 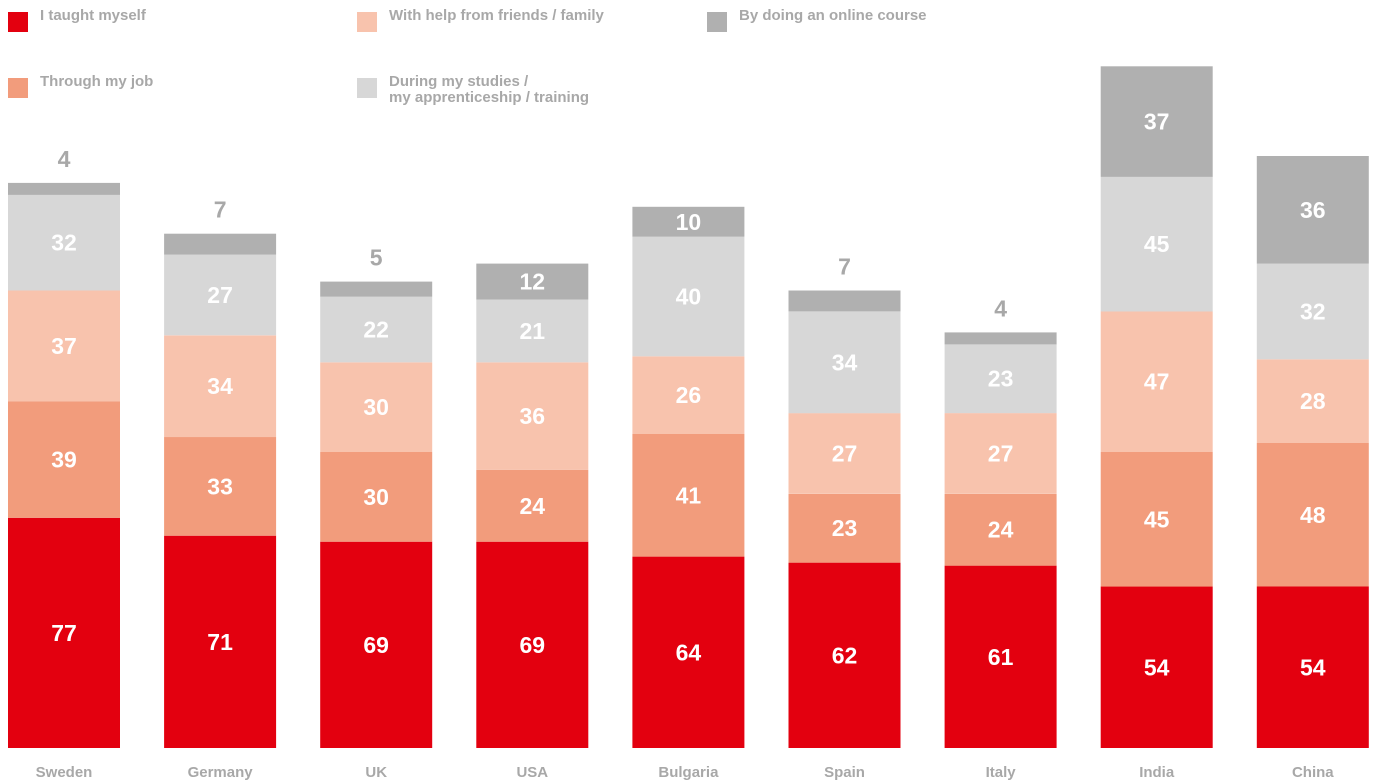 I want to click on data-label: 33, so click(x=220, y=486).